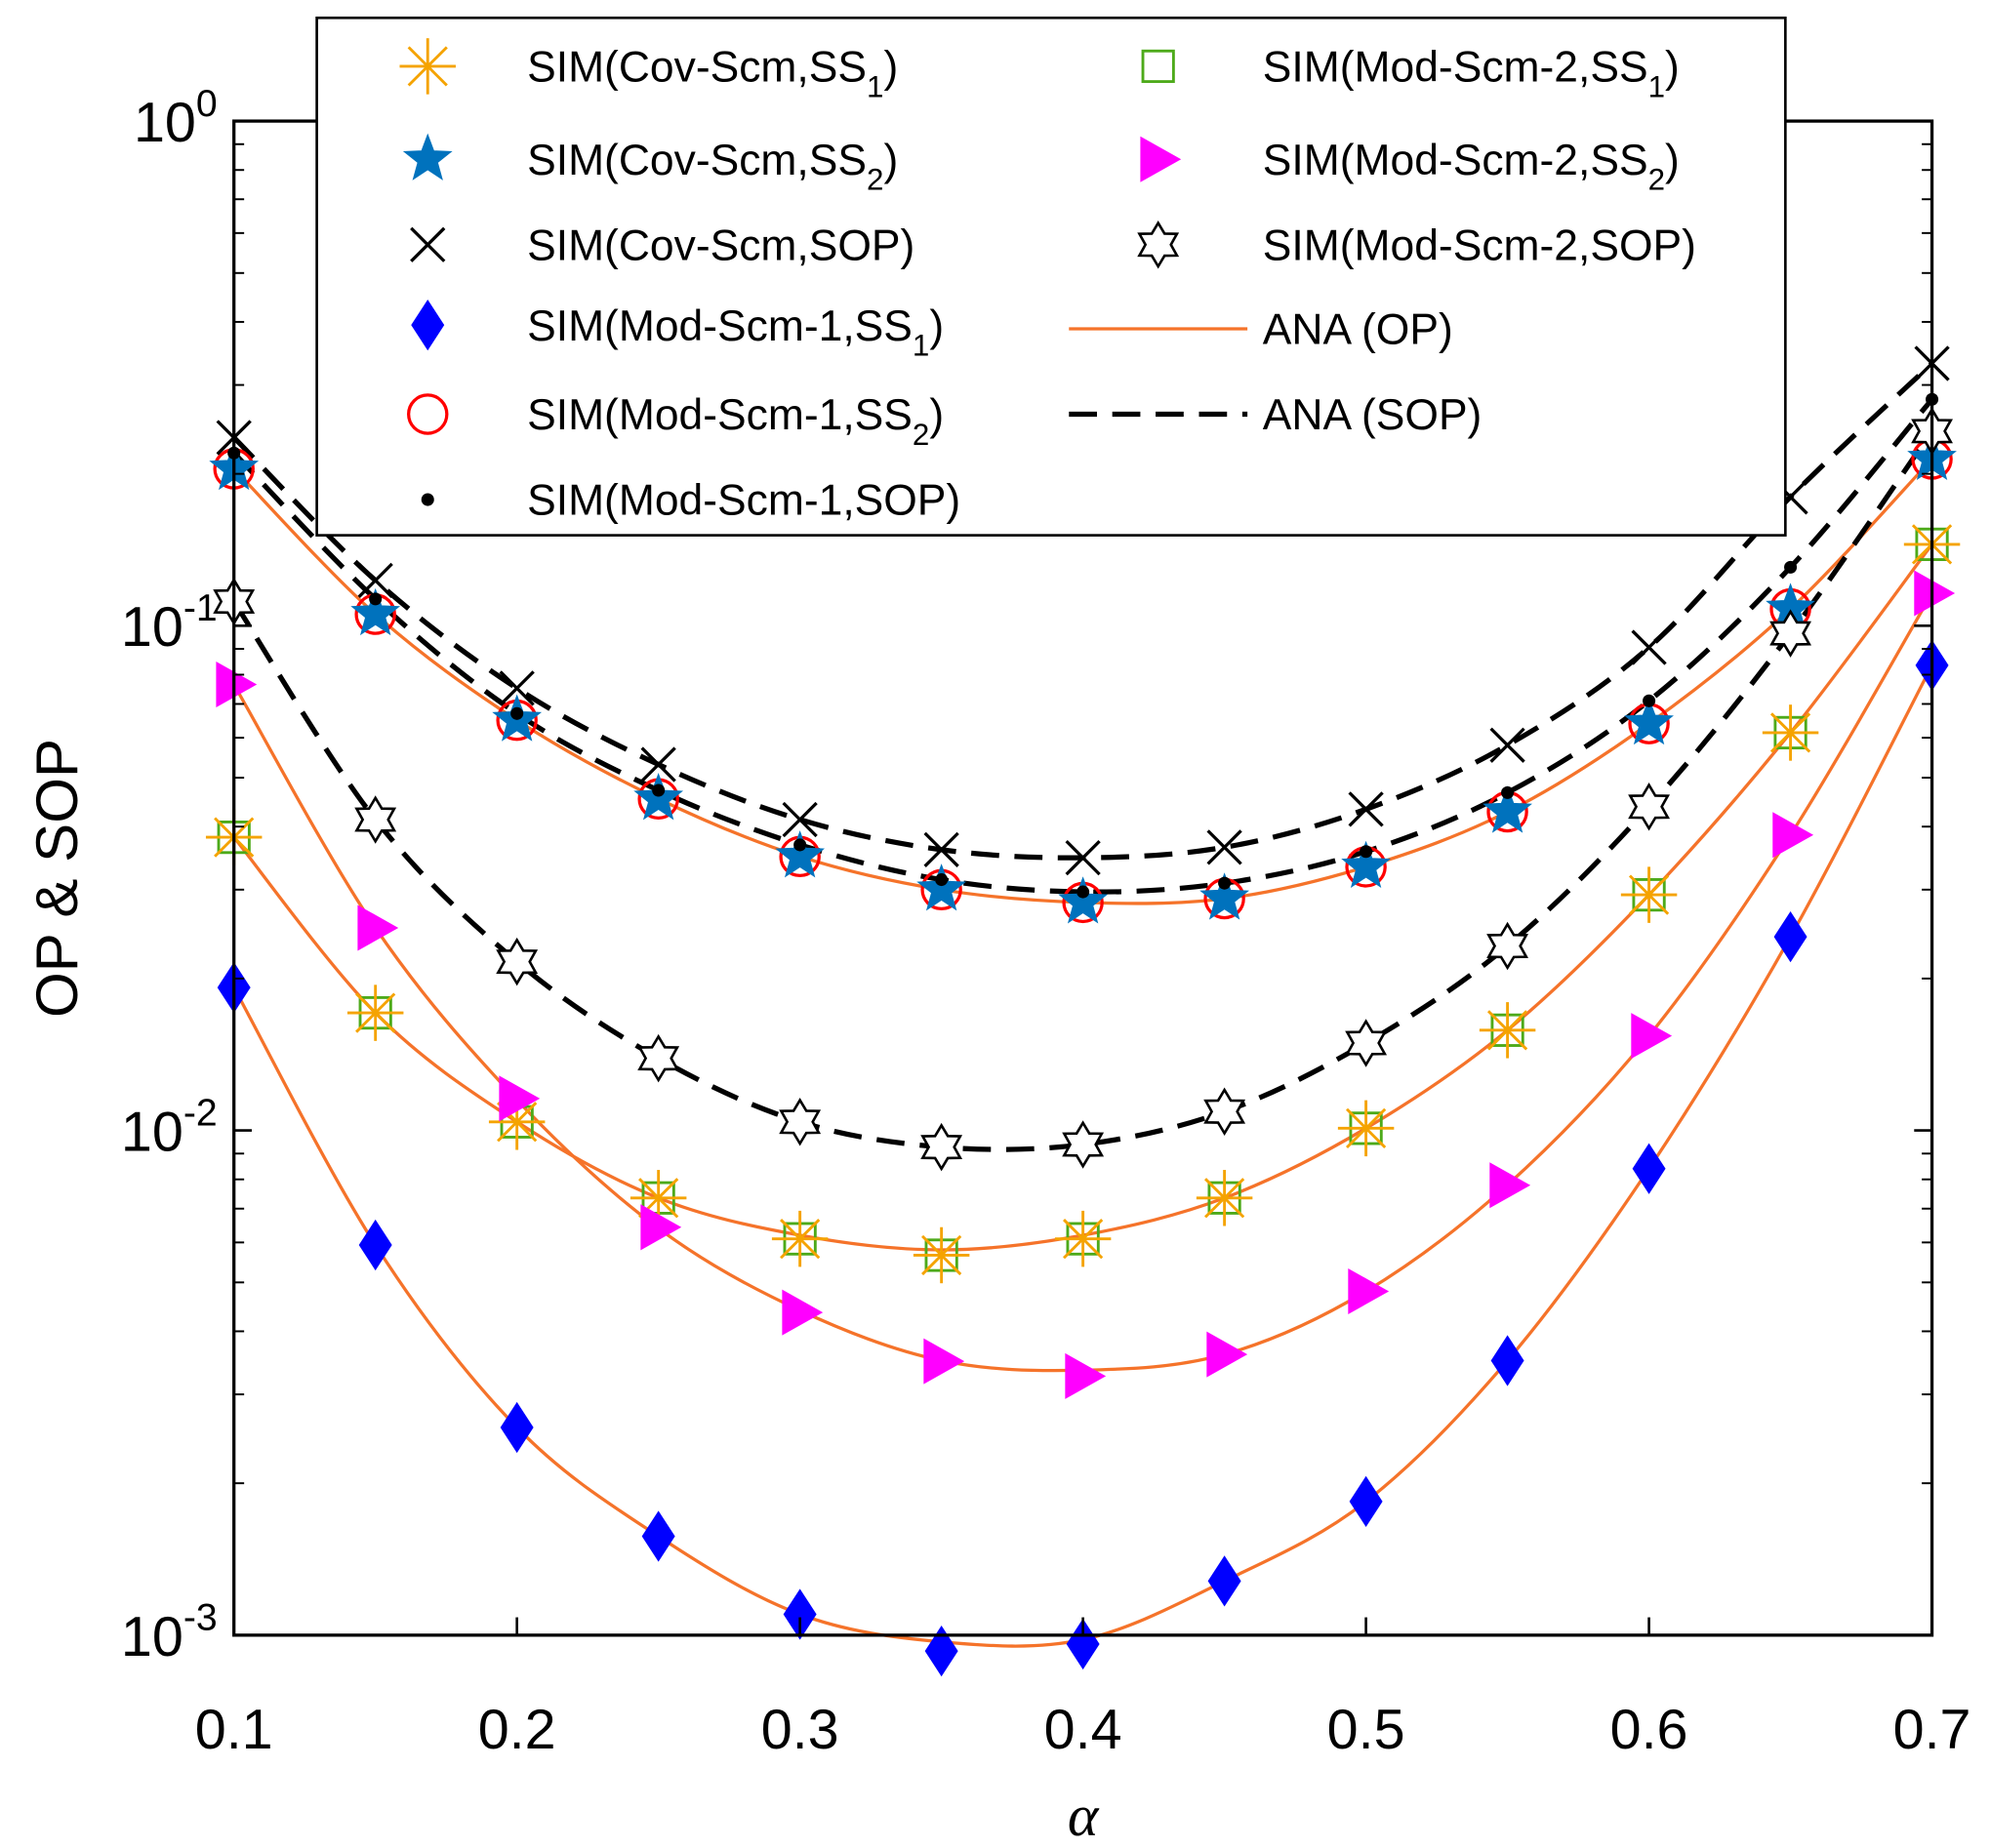  I want to click on x-tick-label: 0.5, so click(1366, 1730).